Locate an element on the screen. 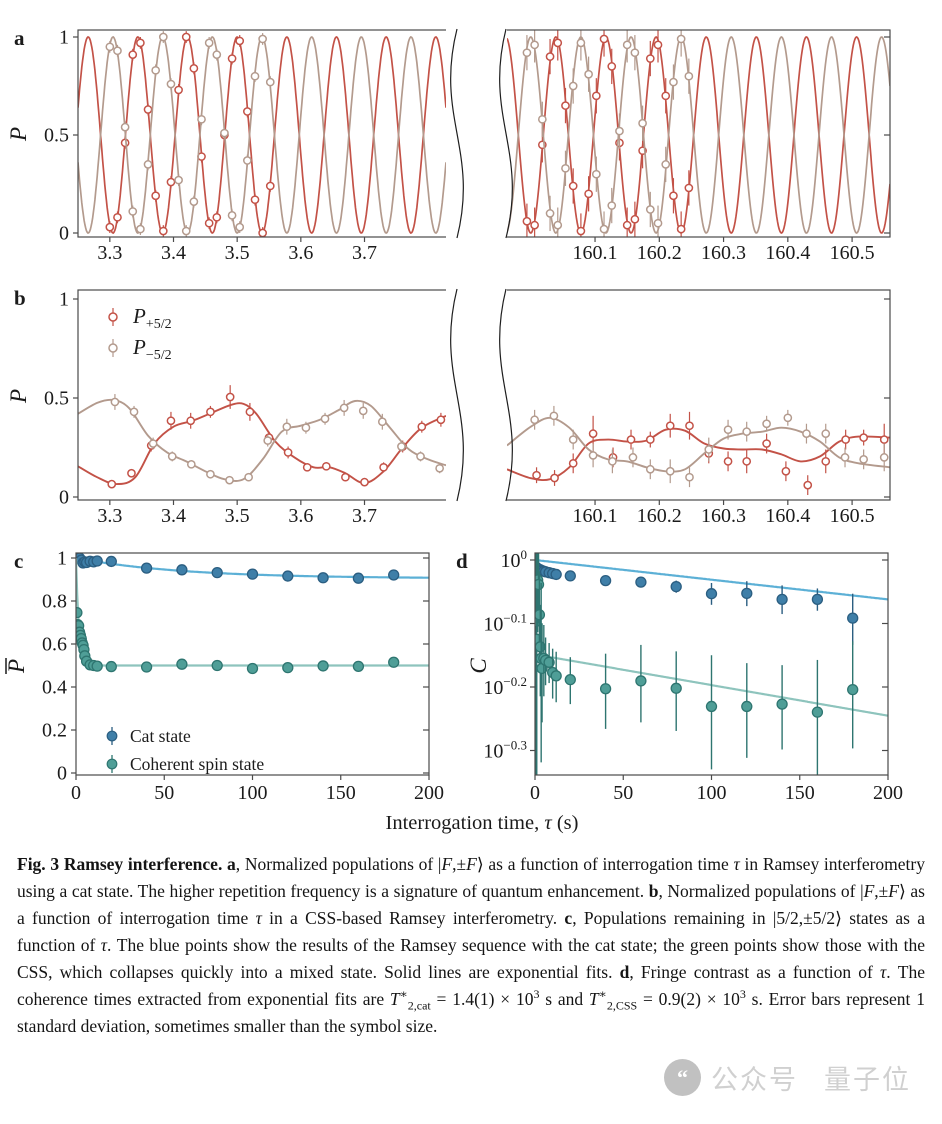  y-tick-label: 0 is located at coordinates (64, 498).